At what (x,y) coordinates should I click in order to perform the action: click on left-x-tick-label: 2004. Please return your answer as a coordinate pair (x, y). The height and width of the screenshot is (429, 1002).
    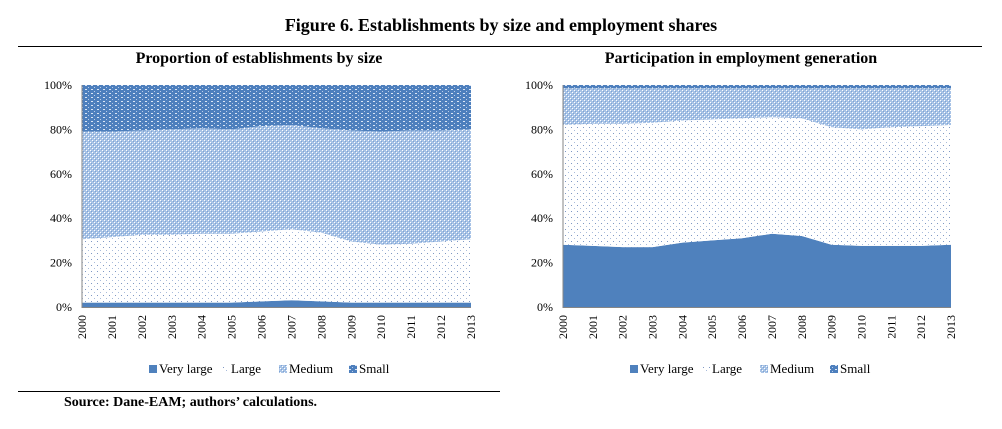
    Looking at the image, I should click on (202, 327).